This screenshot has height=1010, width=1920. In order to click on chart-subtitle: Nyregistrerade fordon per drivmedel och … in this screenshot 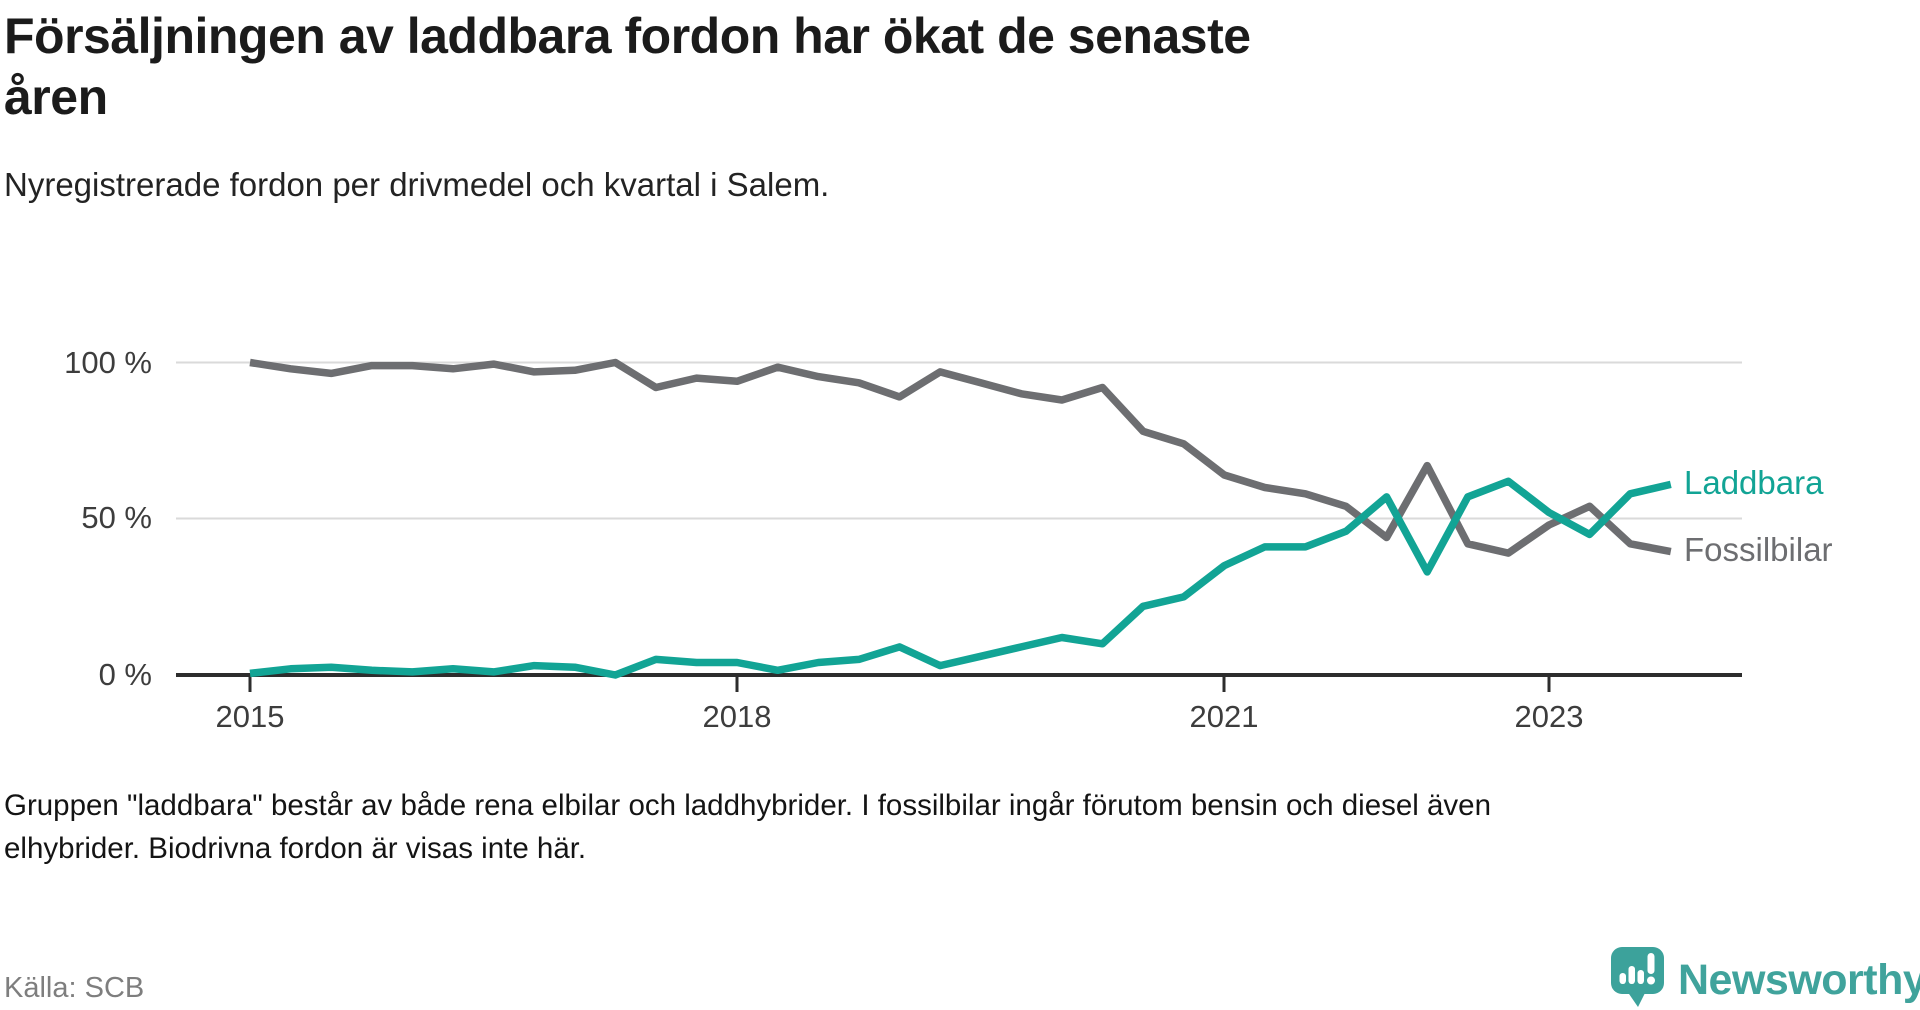, I will do `click(417, 184)`.